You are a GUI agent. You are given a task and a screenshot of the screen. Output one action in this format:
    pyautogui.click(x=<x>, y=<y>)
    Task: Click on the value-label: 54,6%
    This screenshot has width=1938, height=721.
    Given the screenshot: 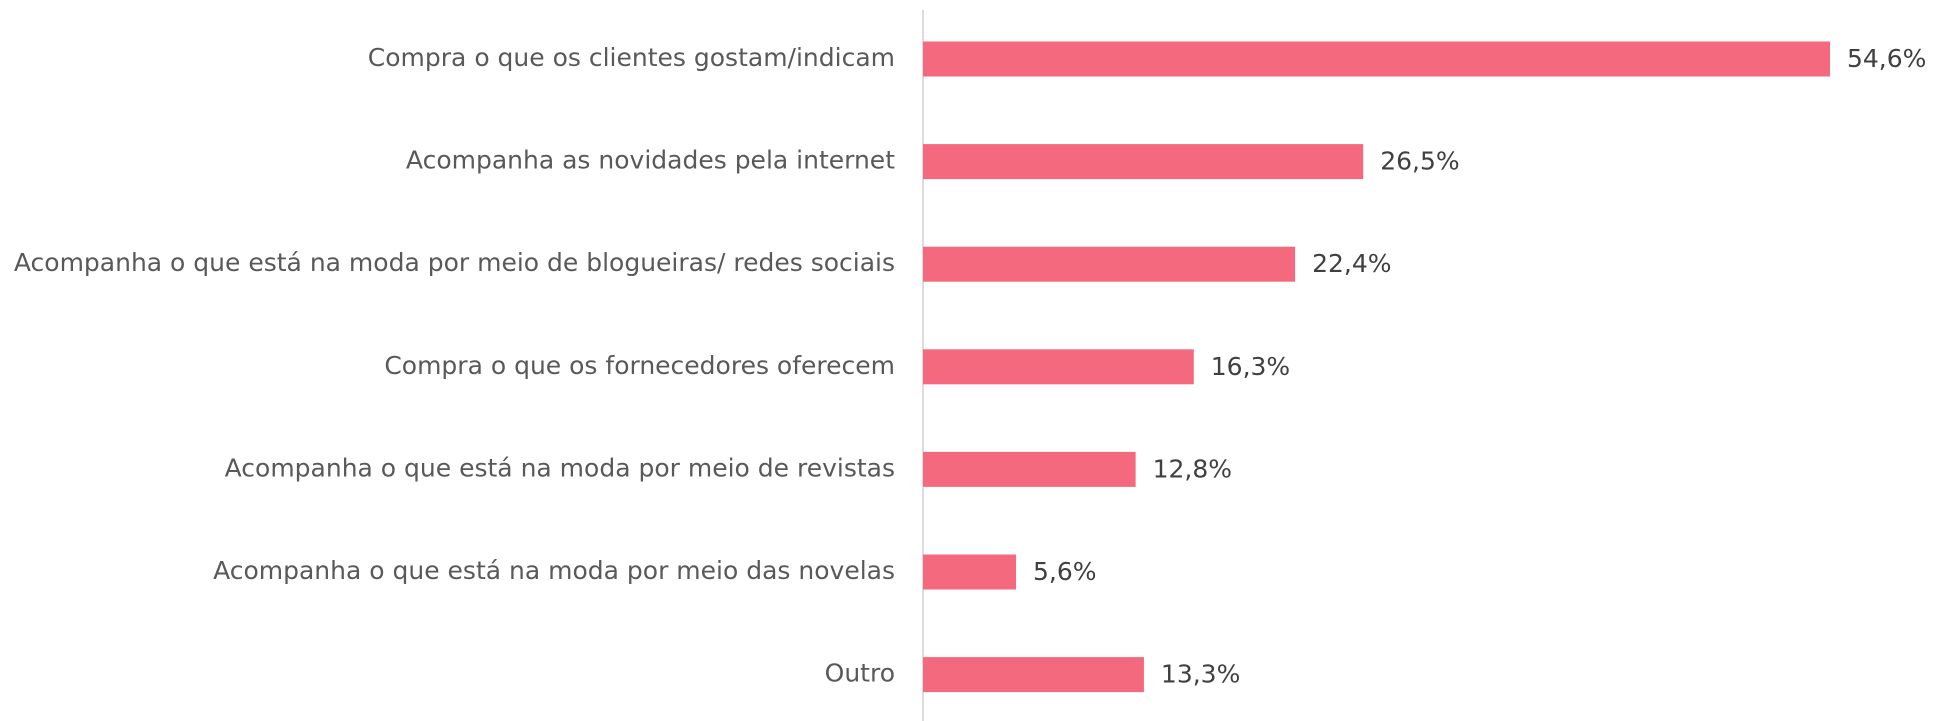 What is the action you would take?
    pyautogui.click(x=1886, y=58)
    